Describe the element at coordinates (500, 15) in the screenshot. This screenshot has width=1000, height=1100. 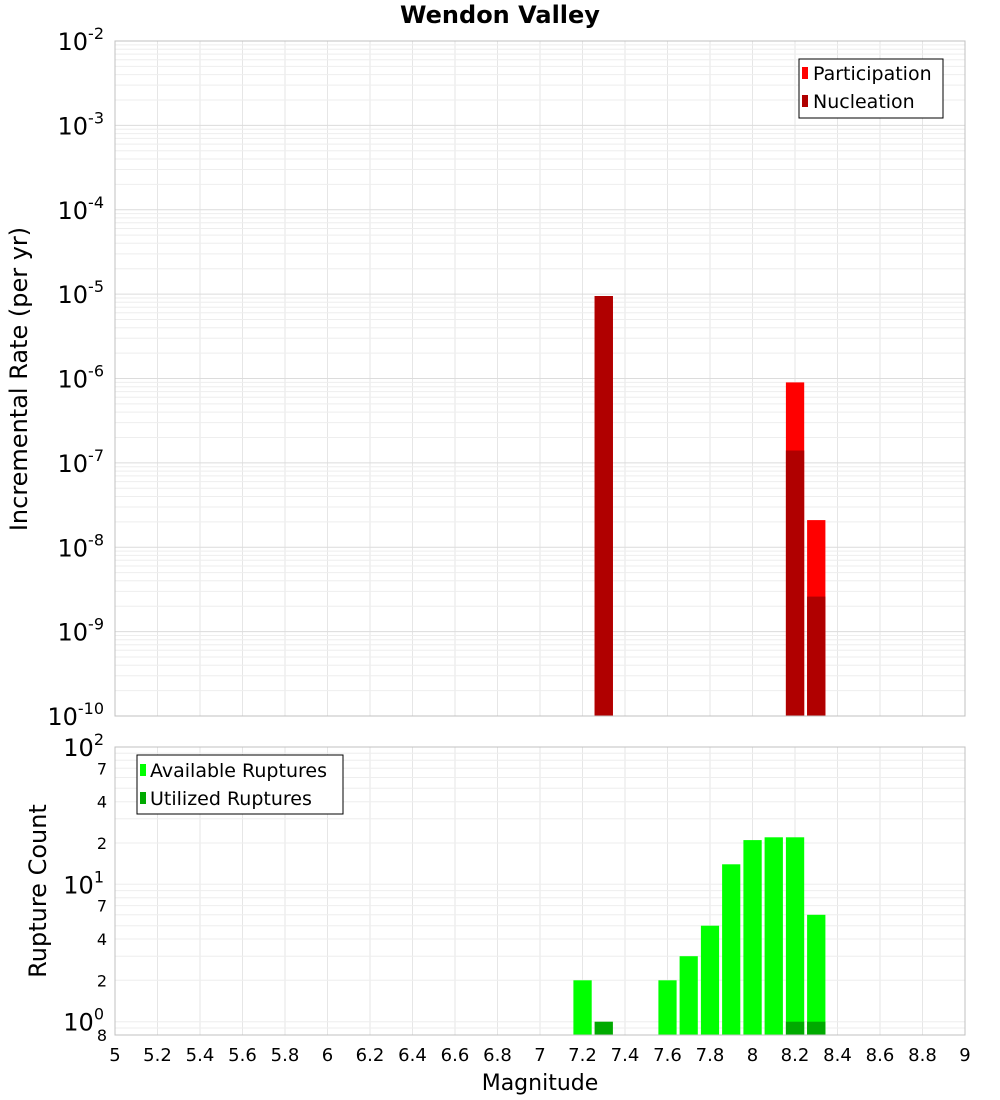
I see `chart-title: Wendon Valley` at that location.